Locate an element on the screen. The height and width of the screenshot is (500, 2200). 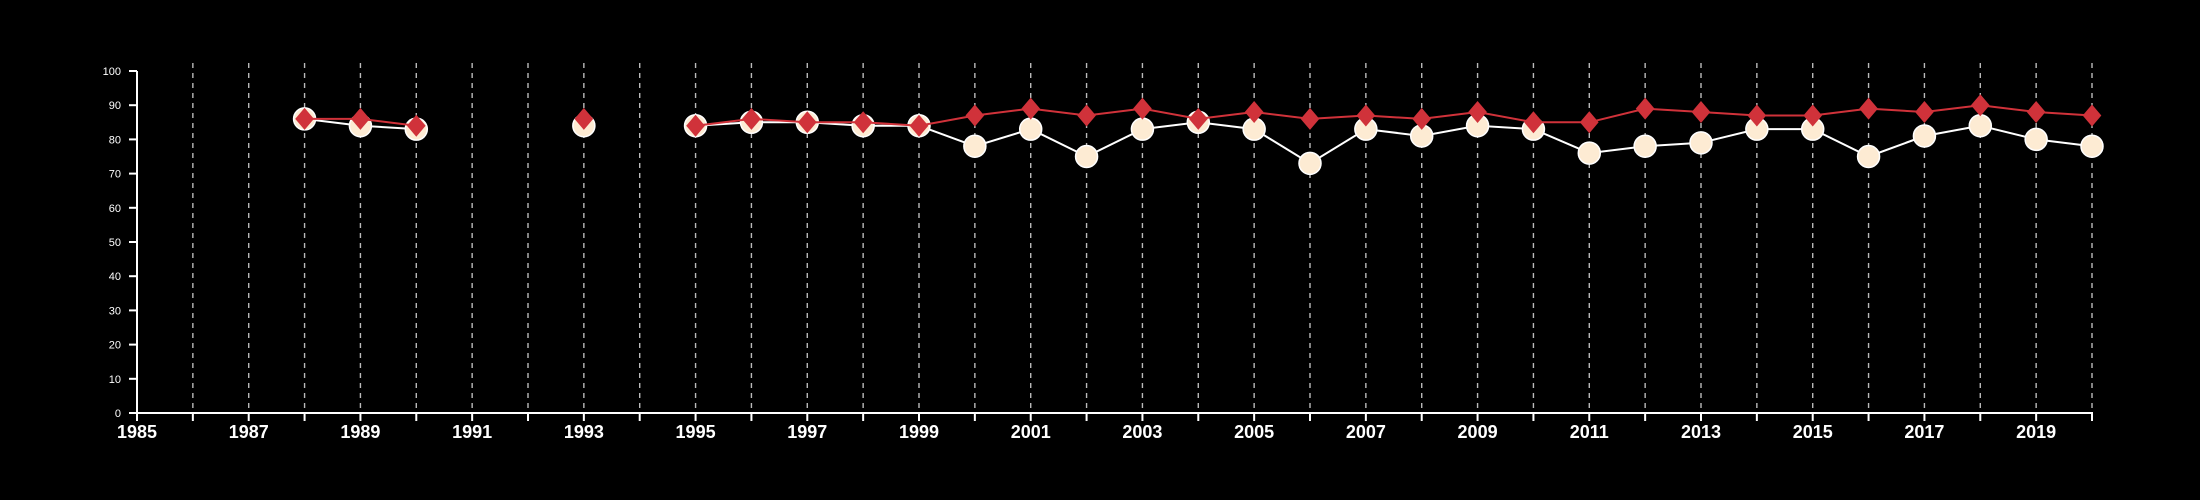
x-tick-label-2013: 2013 is located at coordinates (1701, 432).